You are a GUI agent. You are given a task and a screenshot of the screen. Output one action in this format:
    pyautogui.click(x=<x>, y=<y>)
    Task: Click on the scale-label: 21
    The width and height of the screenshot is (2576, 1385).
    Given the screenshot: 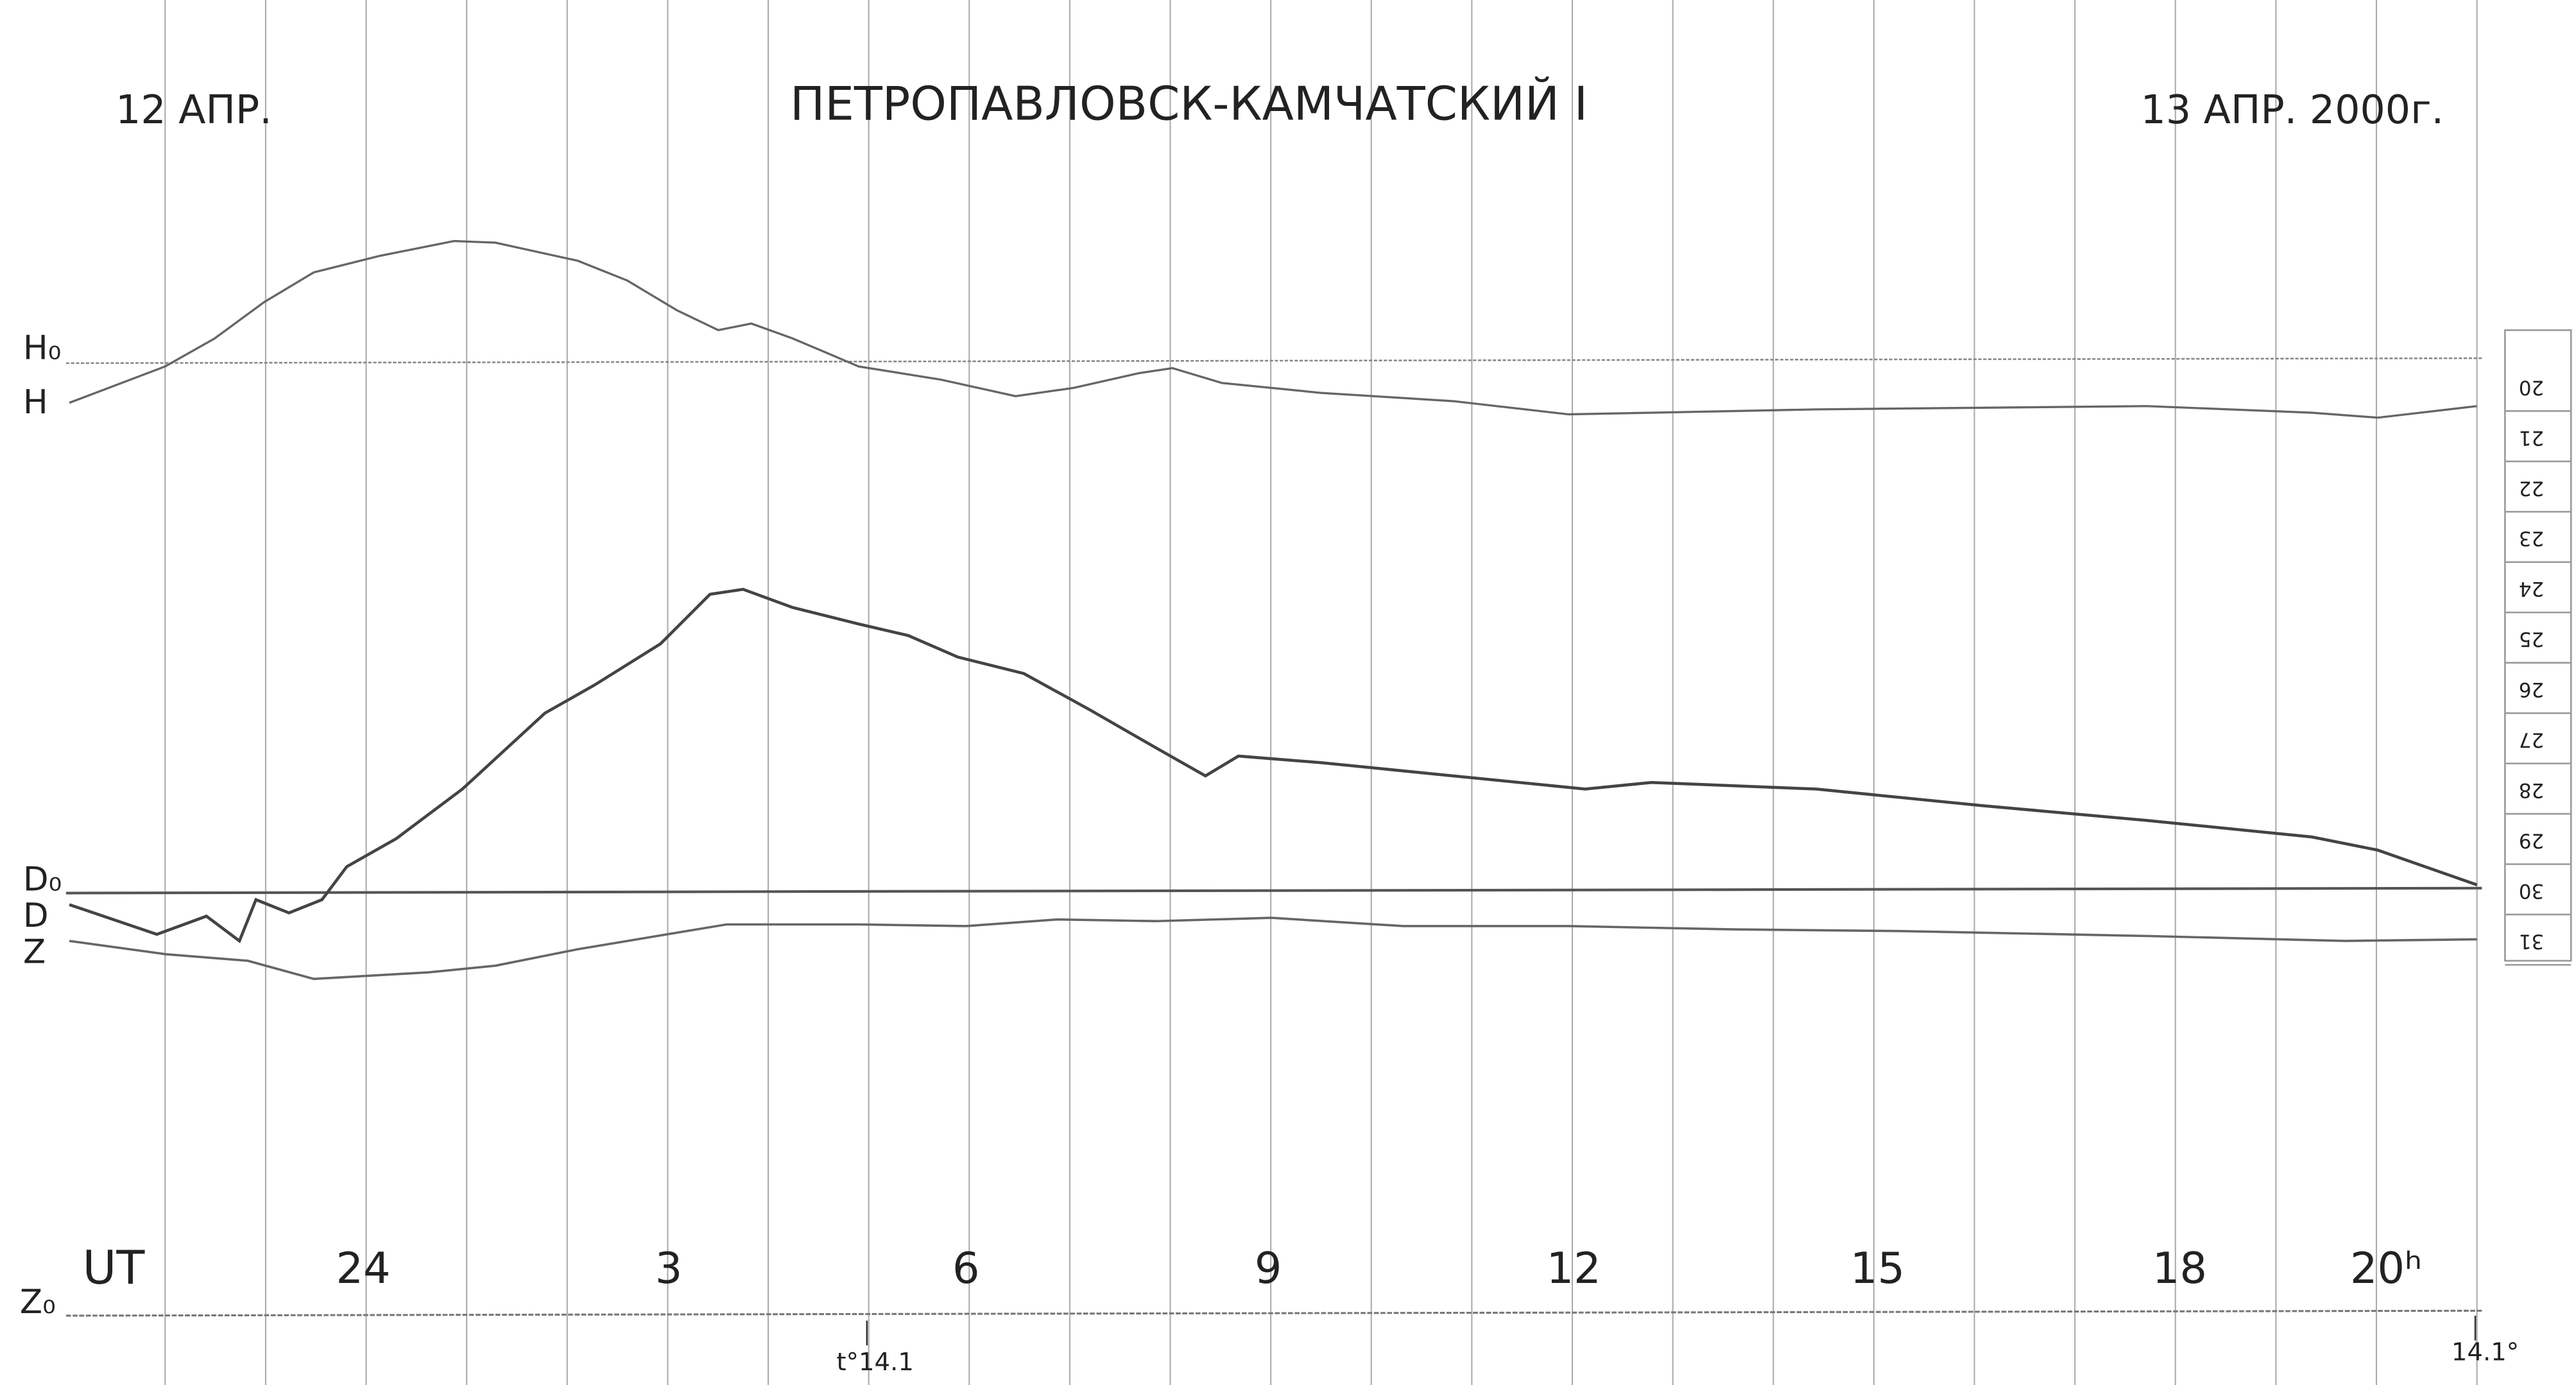 What is the action you would take?
    pyautogui.click(x=2531, y=437)
    